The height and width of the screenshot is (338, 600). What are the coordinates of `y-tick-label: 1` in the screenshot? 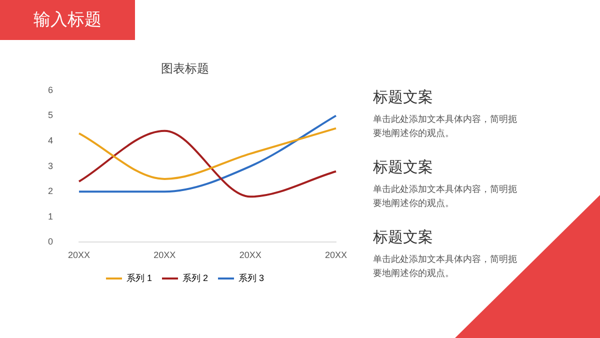 It's located at (51, 216).